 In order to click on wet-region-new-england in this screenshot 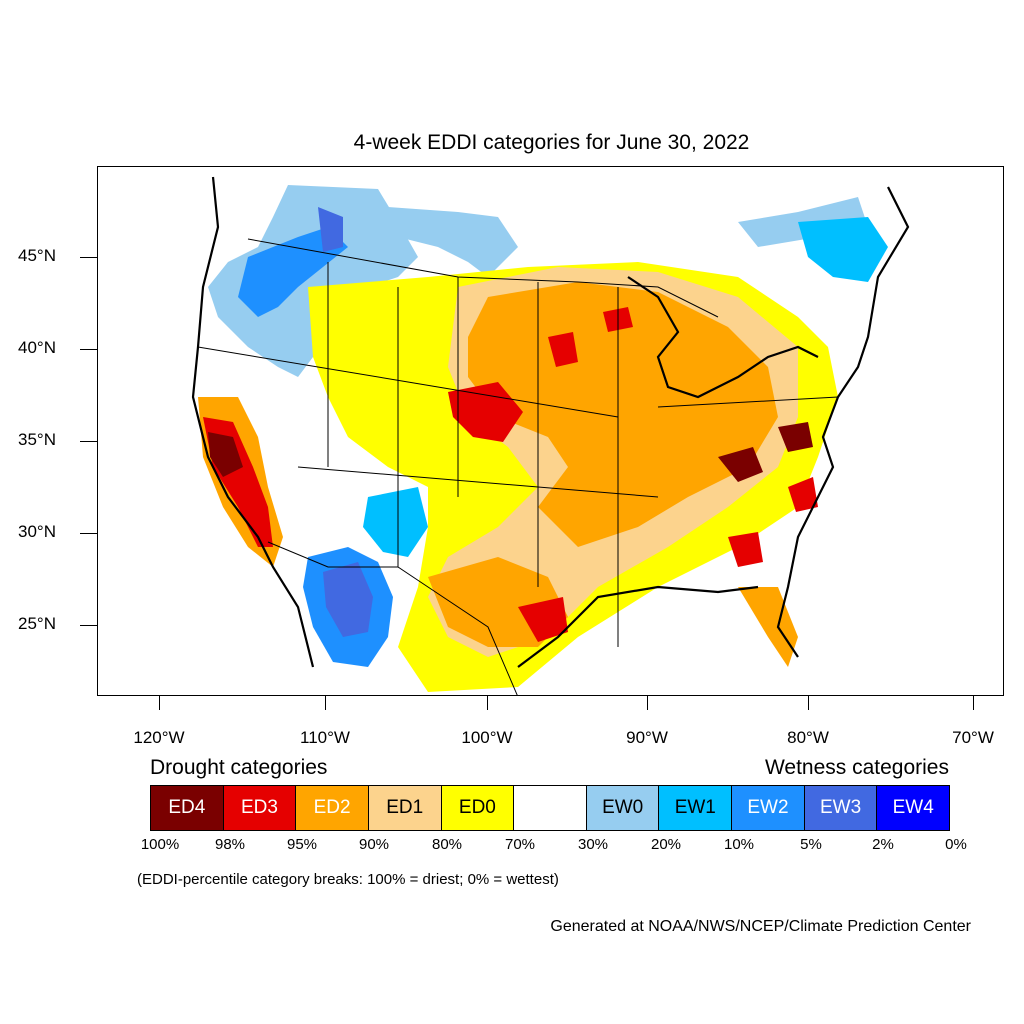, I will do `click(843, 249)`.